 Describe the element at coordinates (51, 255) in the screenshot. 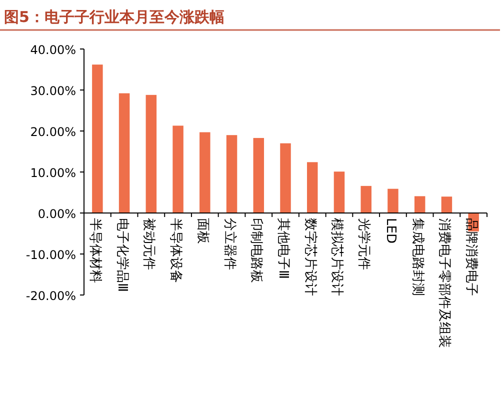

I see `y-tick-label: -10.00%` at that location.